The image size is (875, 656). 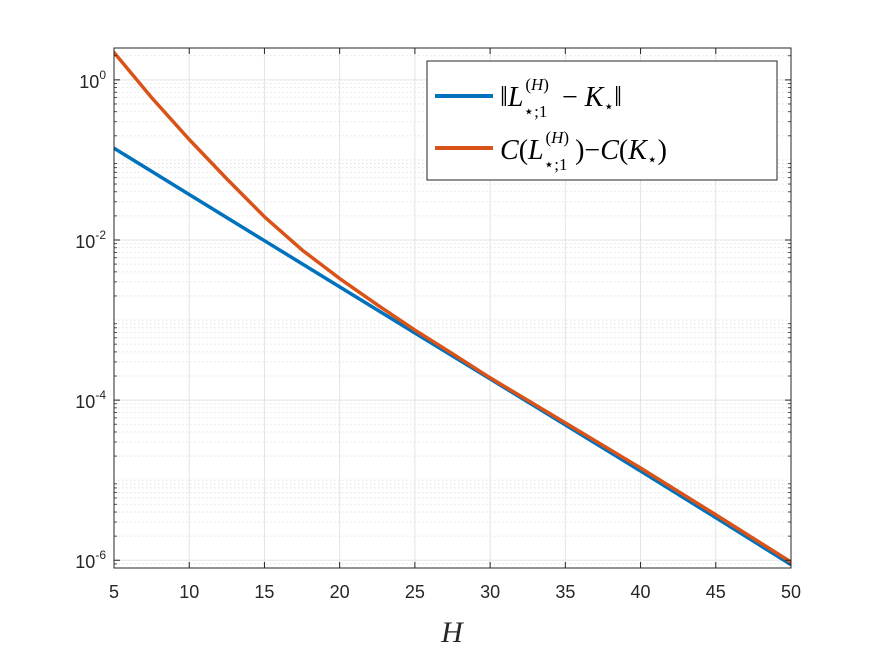 What do you see at coordinates (90, 400) in the screenshot?
I see `y-tick-label: 10⁻⁴` at bounding box center [90, 400].